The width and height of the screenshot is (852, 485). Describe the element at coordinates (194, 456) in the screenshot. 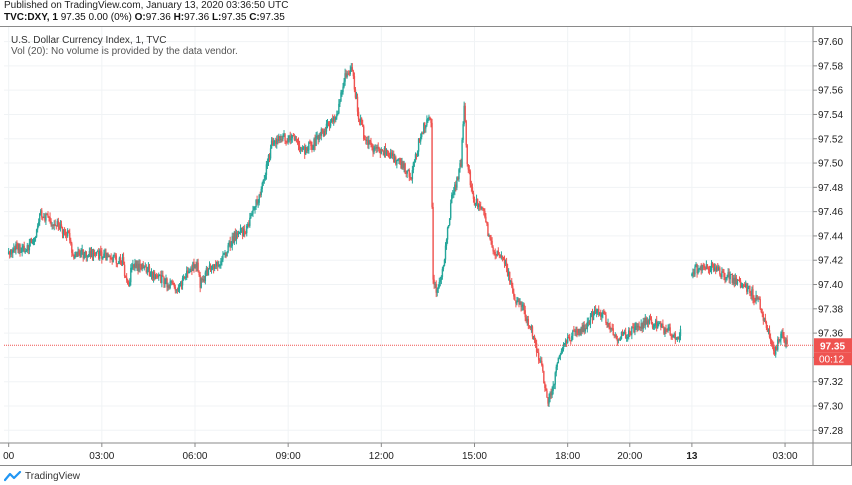

I see `time-tick-label: 06:00` at that location.